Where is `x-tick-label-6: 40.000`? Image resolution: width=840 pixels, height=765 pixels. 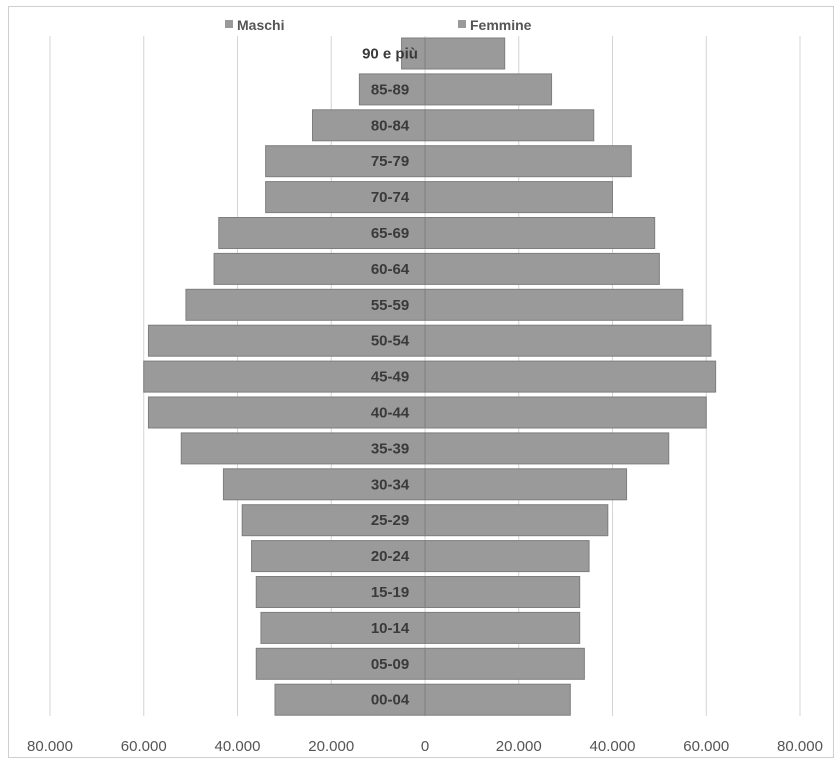 x-tick-label-6: 40.000 is located at coordinates (613, 746).